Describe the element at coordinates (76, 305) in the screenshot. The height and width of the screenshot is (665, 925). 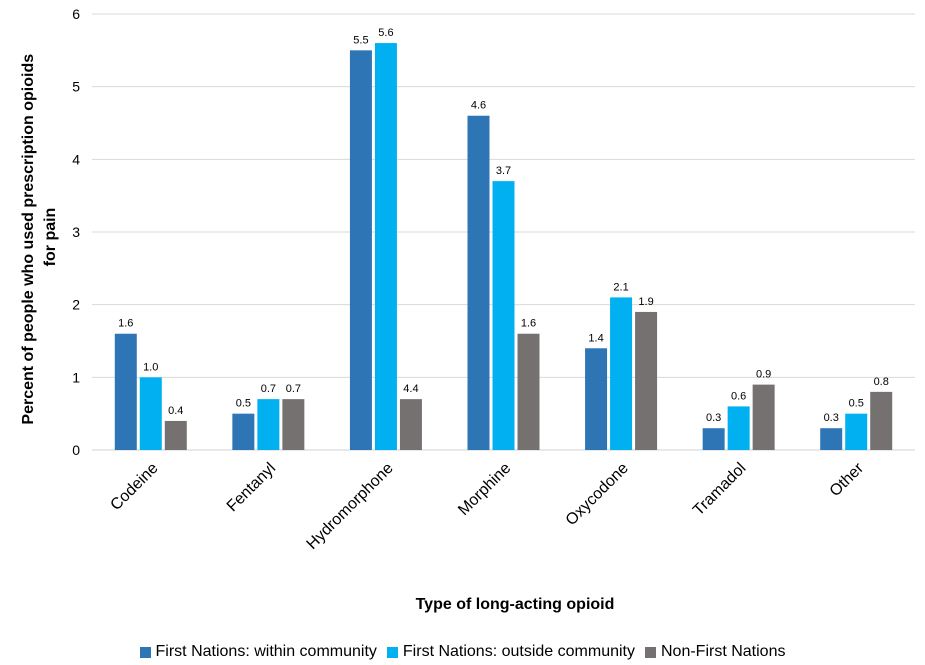
I see `y-tick-label: 2` at that location.